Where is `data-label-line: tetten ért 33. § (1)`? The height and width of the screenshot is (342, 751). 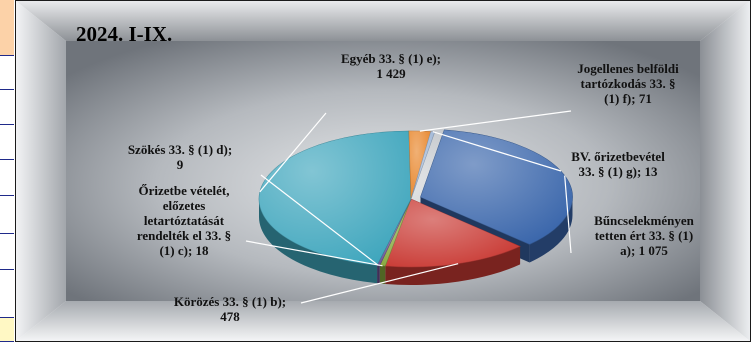 data-label-line: tetten ért 33. § (1) is located at coordinates (644, 235).